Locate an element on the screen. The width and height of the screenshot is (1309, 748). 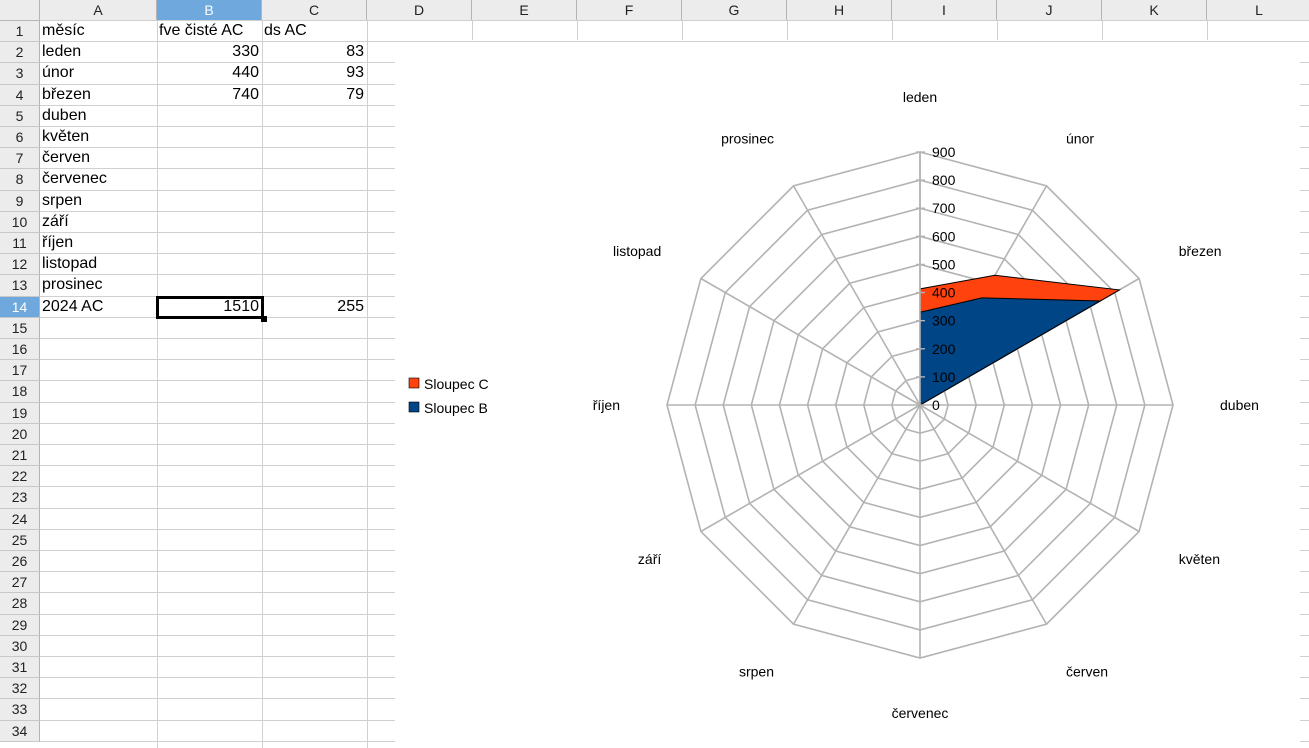
row-header: 11 is located at coordinates (20, 244).